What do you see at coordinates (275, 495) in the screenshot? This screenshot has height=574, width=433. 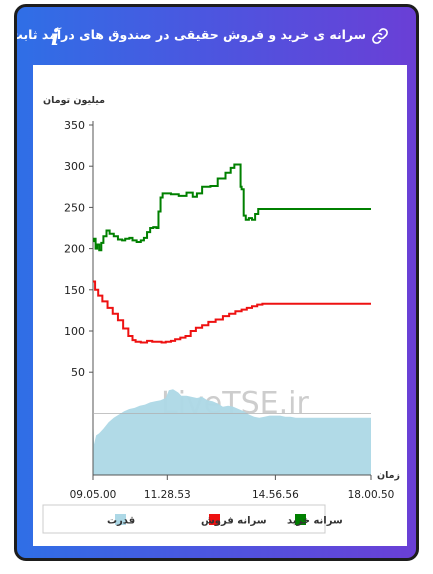 I see `x-tick-label: 14.56.56` at bounding box center [275, 495].